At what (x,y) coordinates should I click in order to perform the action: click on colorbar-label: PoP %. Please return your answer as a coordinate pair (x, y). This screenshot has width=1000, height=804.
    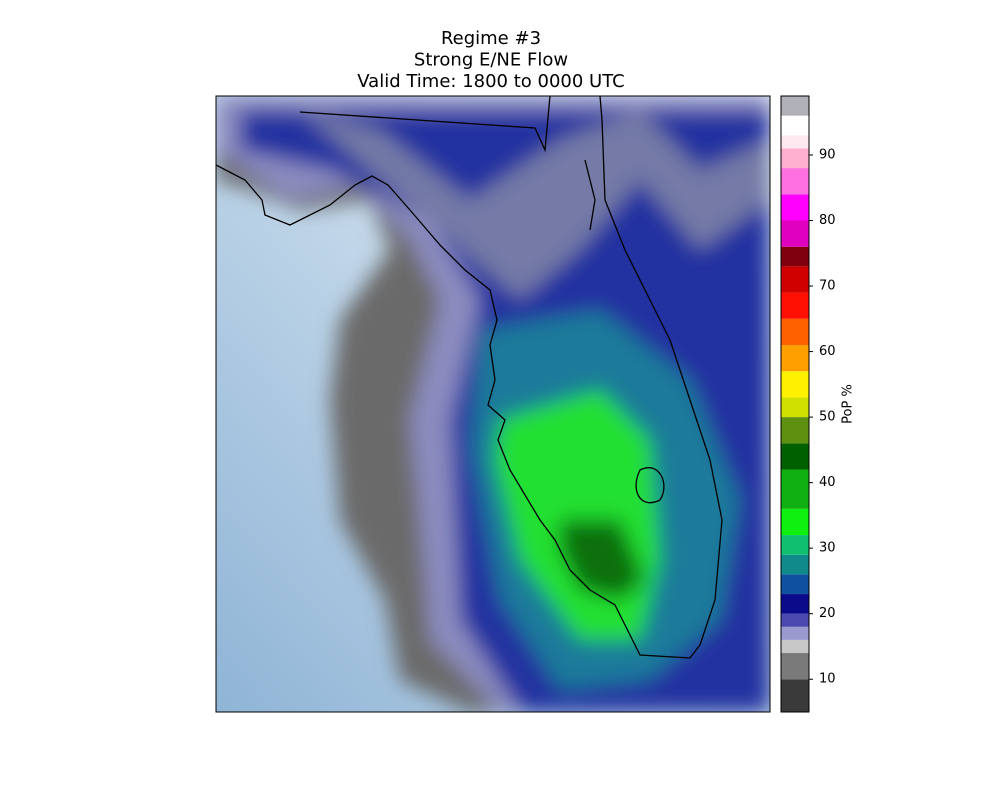
    Looking at the image, I should click on (848, 404).